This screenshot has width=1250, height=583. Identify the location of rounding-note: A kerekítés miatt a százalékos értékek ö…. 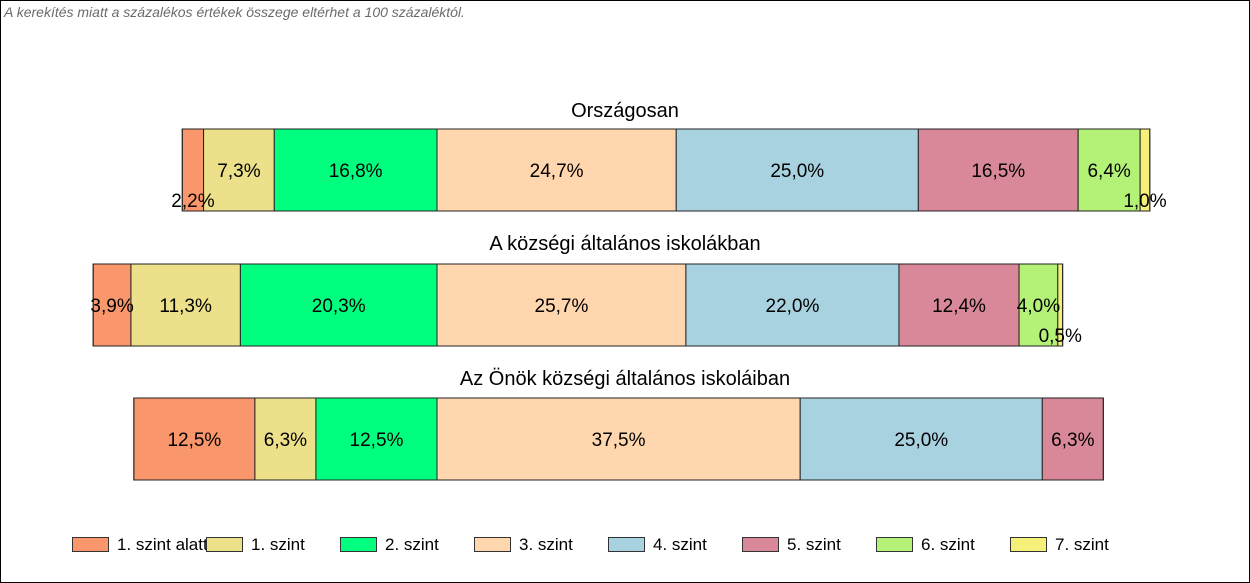
(234, 12).